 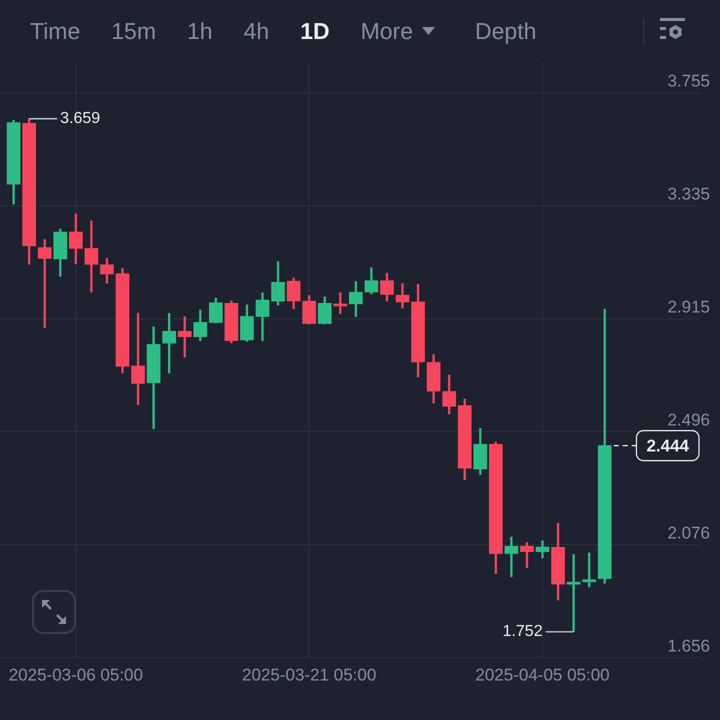 I want to click on text: Time, so click(x=55, y=31).